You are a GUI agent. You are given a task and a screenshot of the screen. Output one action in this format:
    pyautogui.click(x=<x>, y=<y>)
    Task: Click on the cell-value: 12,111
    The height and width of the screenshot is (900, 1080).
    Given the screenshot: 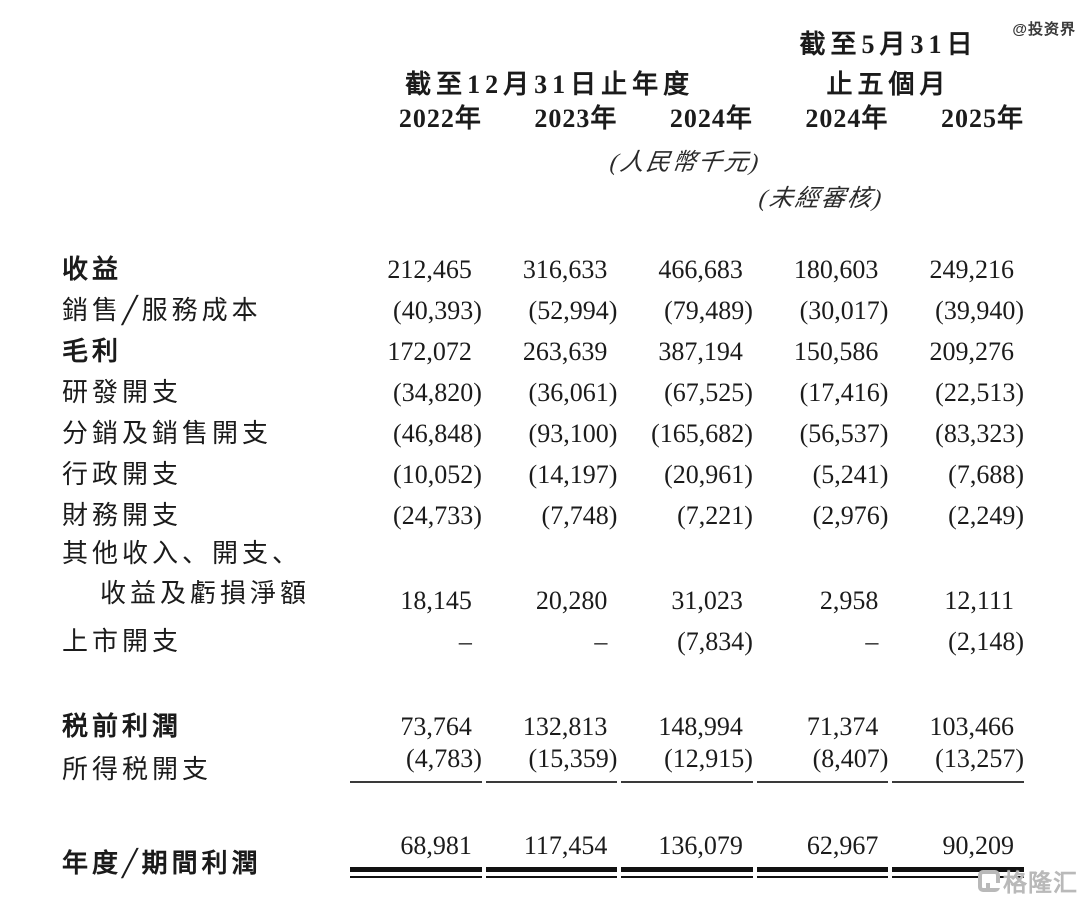 What is the action you would take?
    pyautogui.click(x=979, y=600)
    